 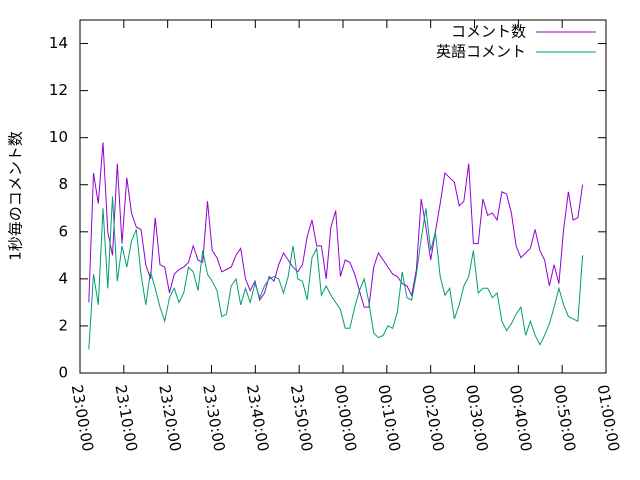 What do you see at coordinates (63, 184) in the screenshot?
I see `y-tick-label: 8` at bounding box center [63, 184].